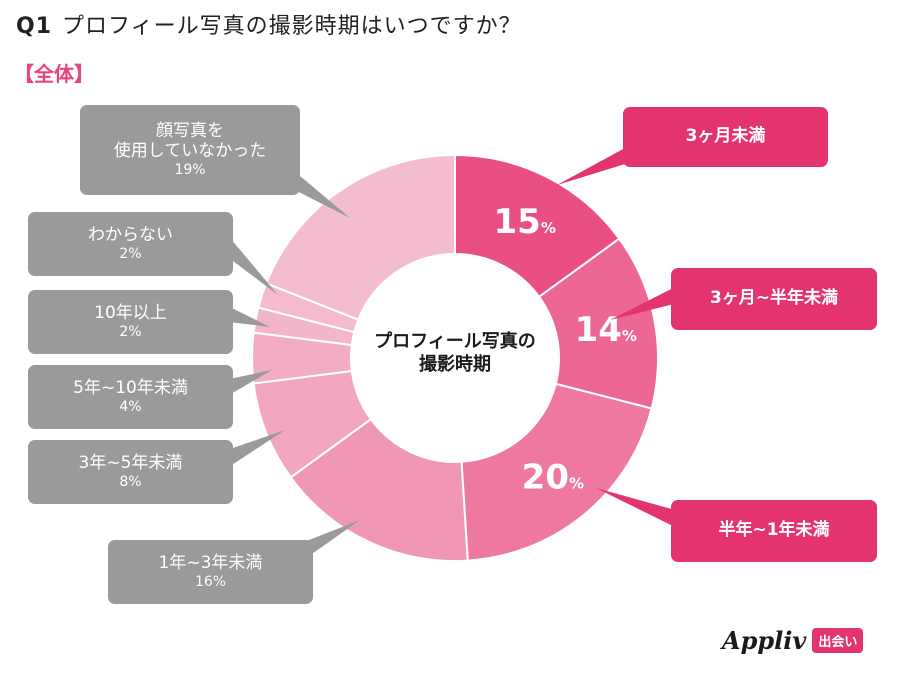 This screenshot has width=900, height=675. I want to click on logo-brand: Appliv, so click(764, 640).